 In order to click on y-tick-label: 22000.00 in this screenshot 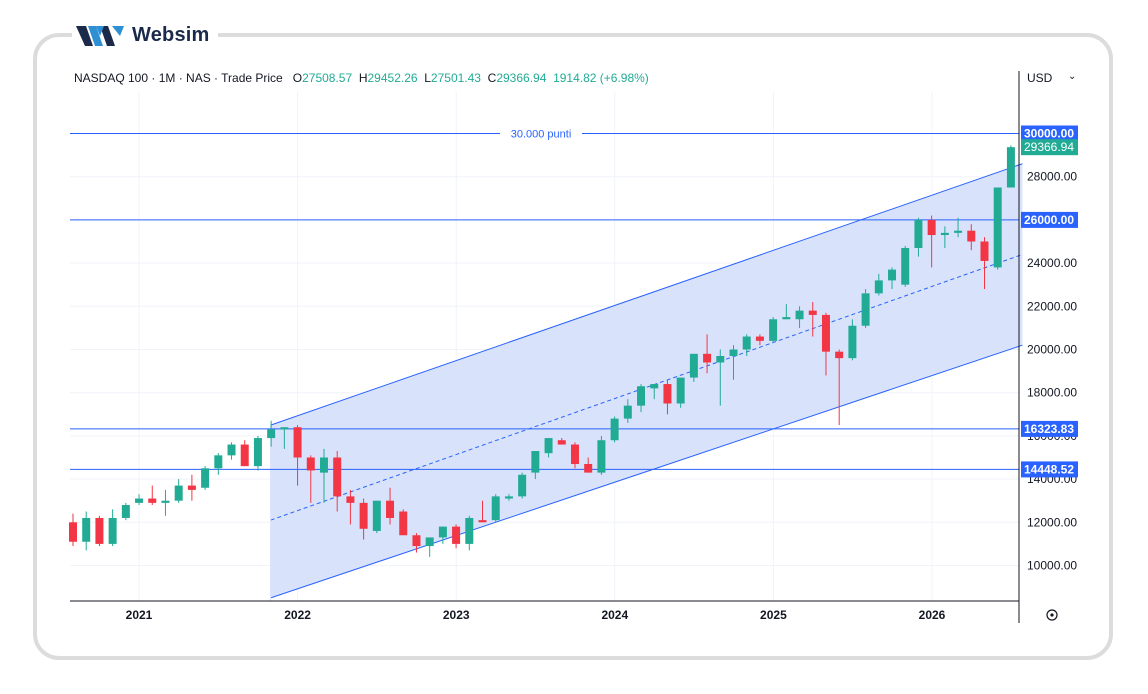, I will do `click(1052, 306)`.